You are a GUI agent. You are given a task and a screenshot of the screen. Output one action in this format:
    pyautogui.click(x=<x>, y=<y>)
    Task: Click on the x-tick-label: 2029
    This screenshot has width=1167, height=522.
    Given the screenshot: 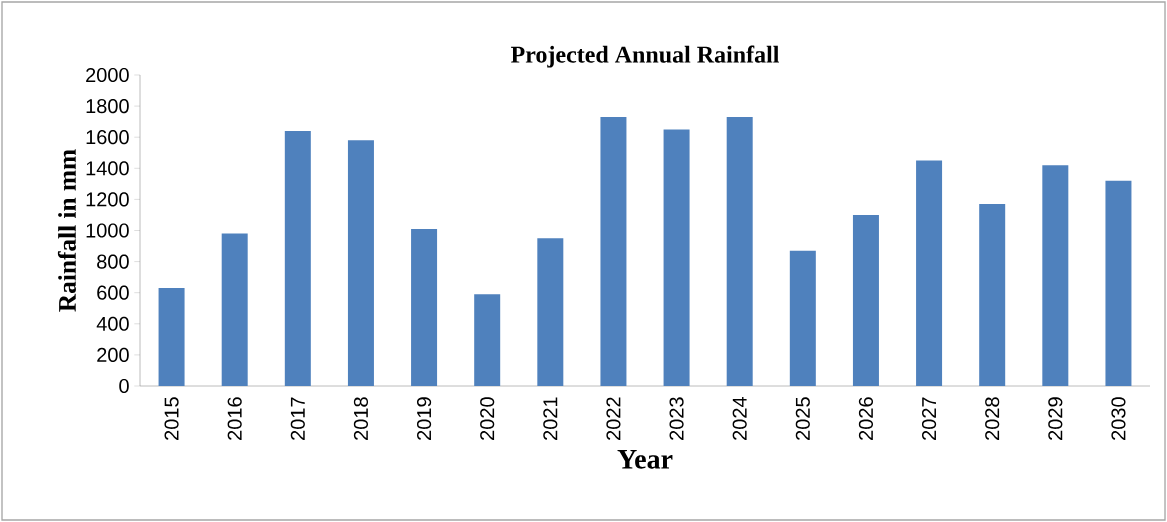 What is the action you would take?
    pyautogui.click(x=1055, y=418)
    